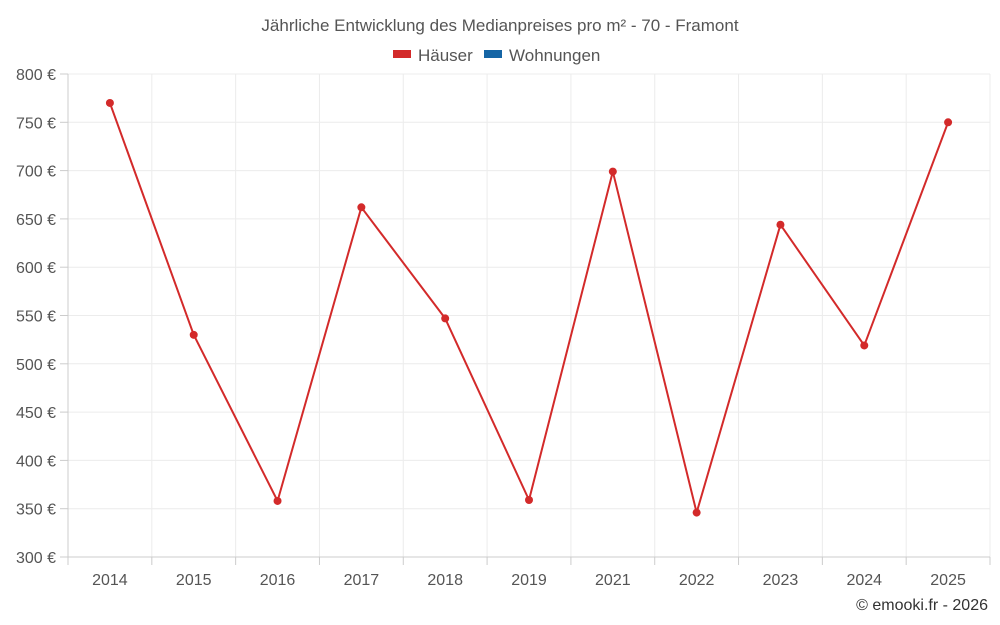  What do you see at coordinates (612, 171) in the screenshot?
I see `data-point-2021` at bounding box center [612, 171].